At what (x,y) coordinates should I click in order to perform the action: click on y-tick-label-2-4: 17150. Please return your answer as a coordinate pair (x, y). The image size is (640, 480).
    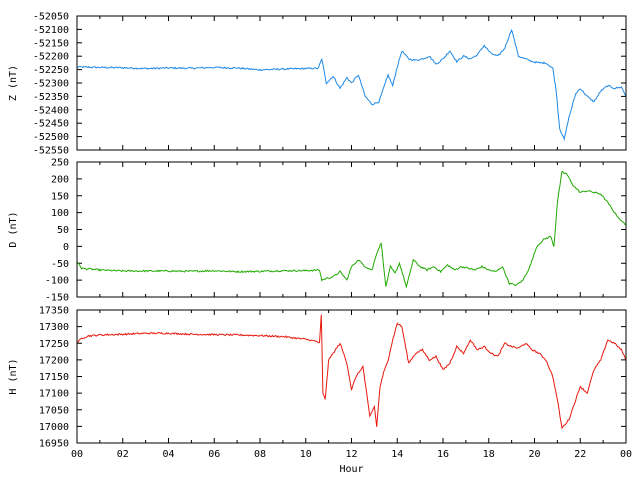
    Looking at the image, I should click on (54, 377).